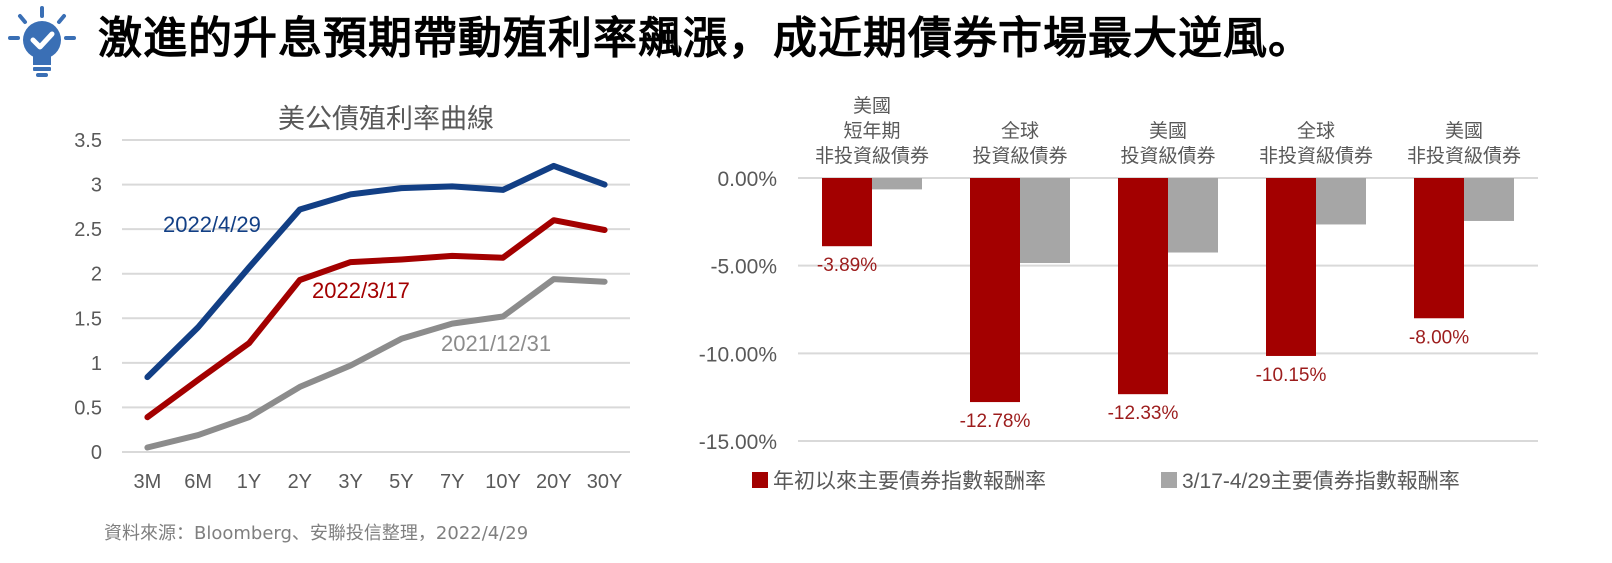 This screenshot has width=1612, height=563. Describe the element at coordinates (760, 480) in the screenshot. I see `legend-swatch-ytd` at that location.